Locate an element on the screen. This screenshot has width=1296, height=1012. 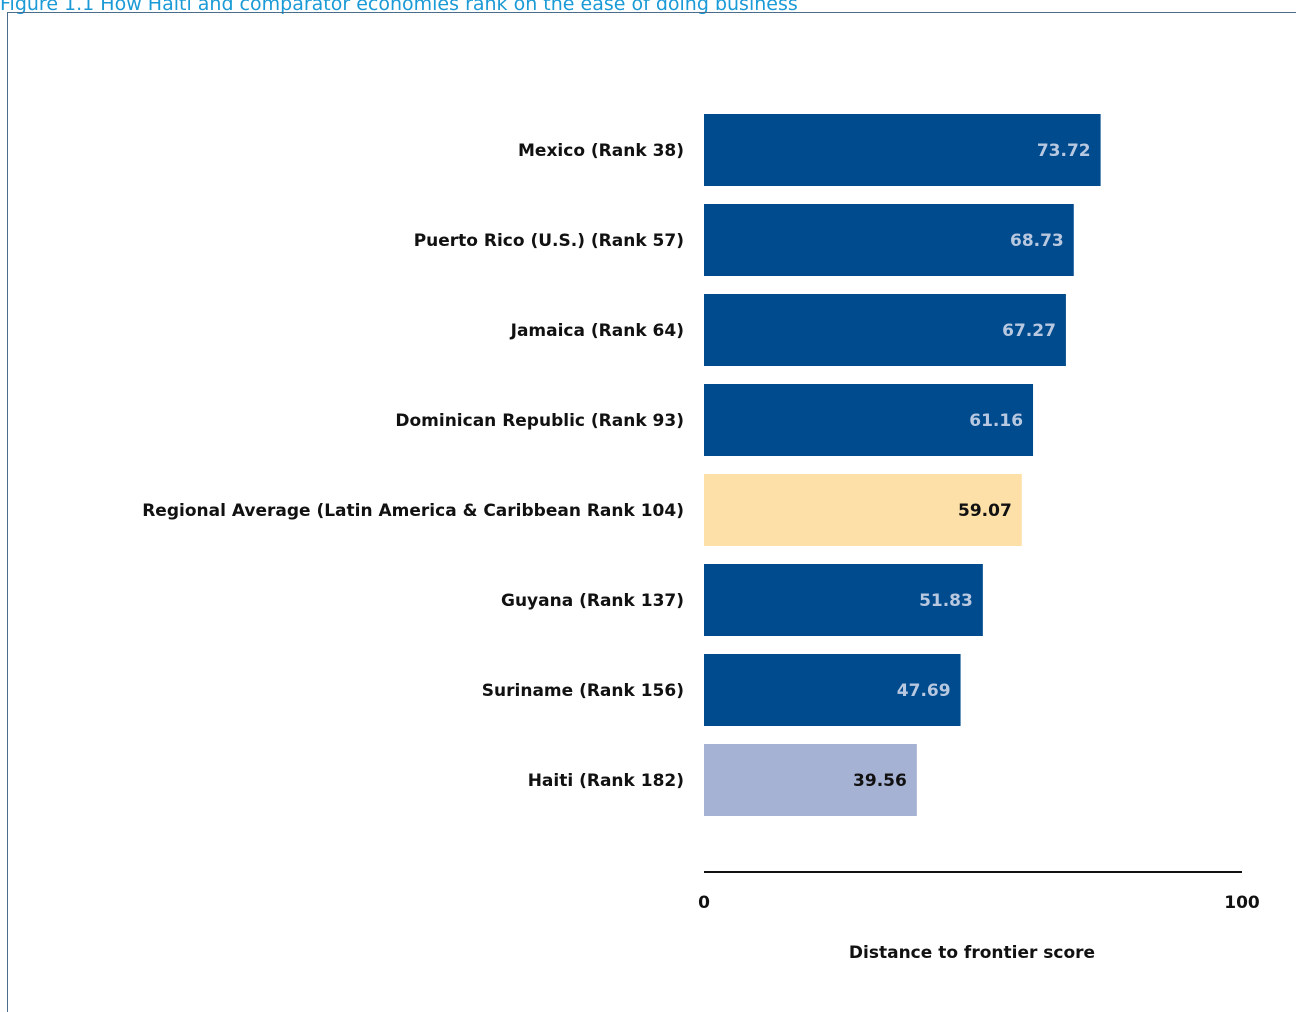
x-tick-label-min: 0 is located at coordinates (704, 903).